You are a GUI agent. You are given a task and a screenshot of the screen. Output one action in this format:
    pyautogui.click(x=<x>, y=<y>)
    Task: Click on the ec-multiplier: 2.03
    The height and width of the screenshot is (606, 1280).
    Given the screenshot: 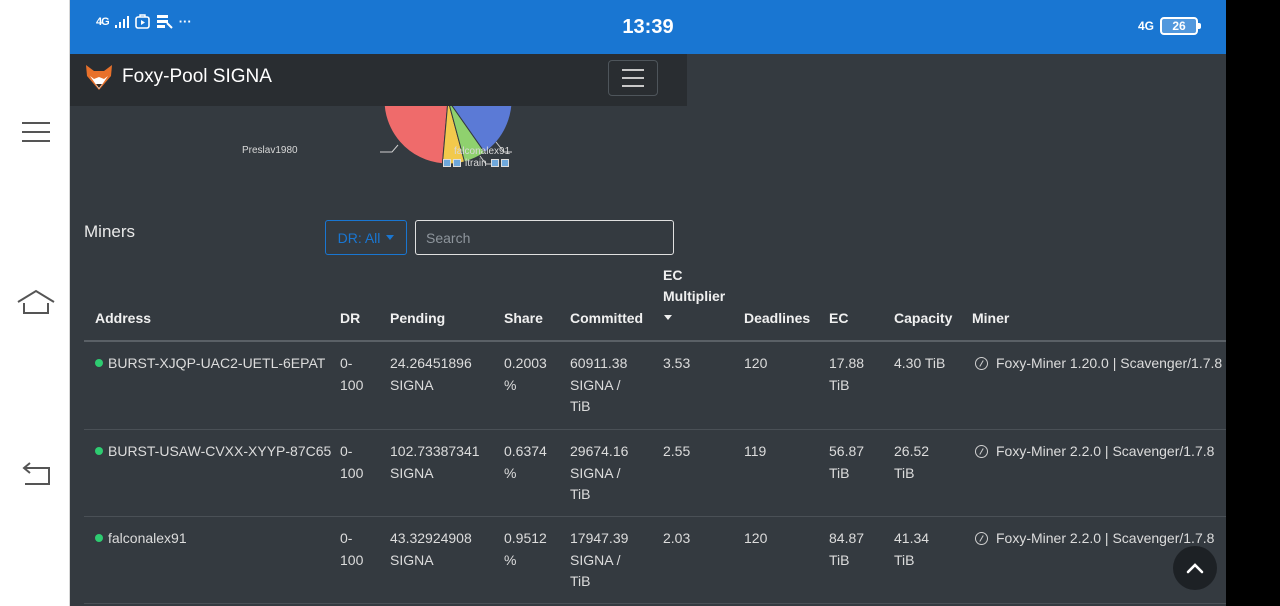 What is the action you would take?
    pyautogui.click(x=677, y=538)
    